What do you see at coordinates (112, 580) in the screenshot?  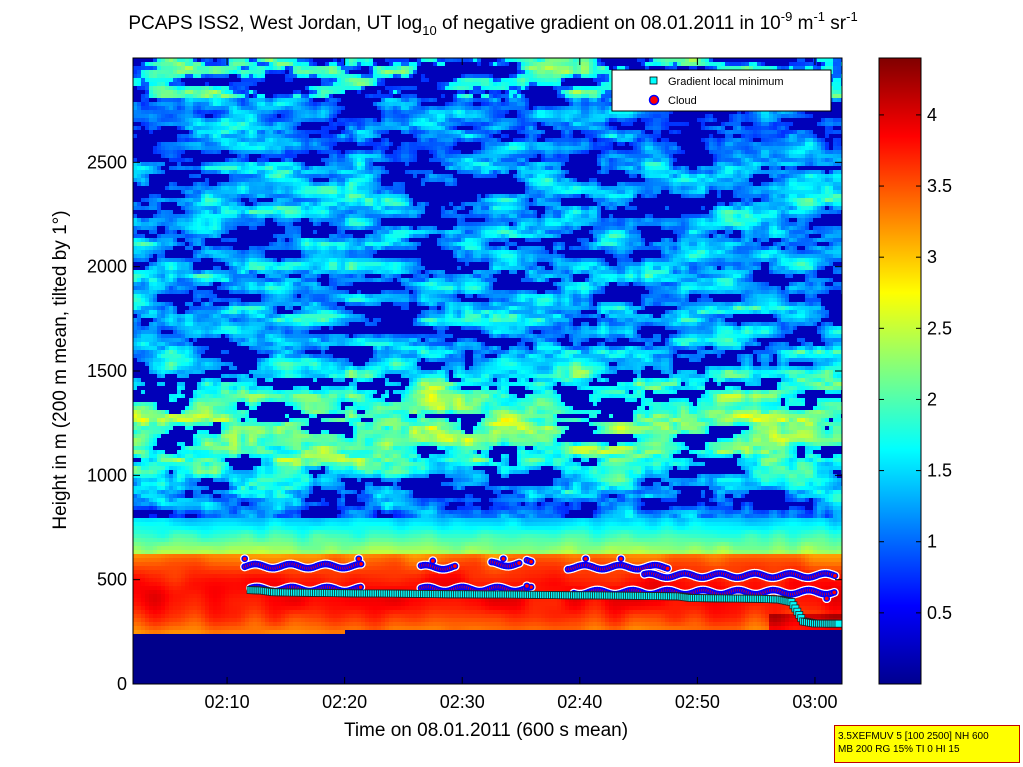 I see `y-tick-label: 500` at bounding box center [112, 580].